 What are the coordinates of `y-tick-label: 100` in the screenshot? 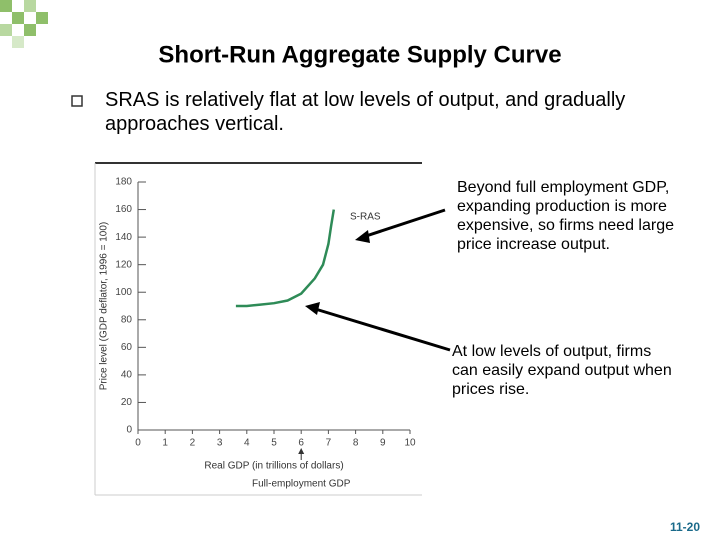 It's located at (123, 292).